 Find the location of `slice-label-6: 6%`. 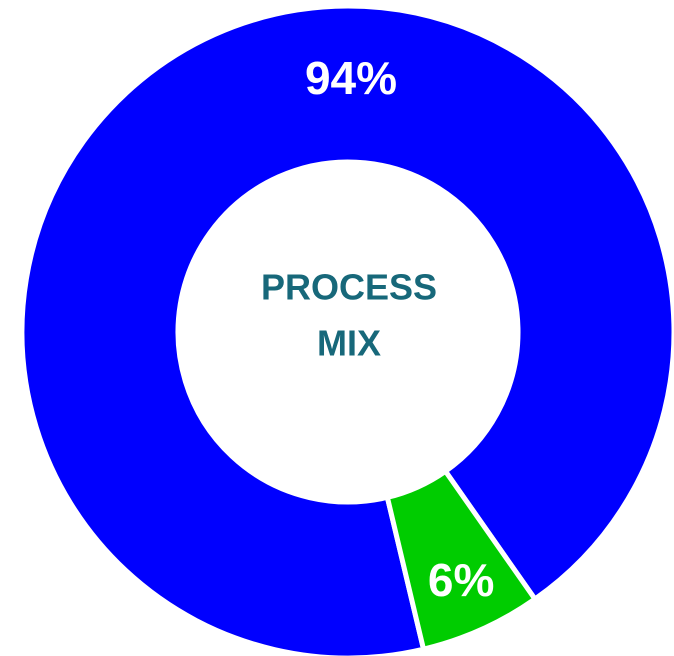

slice-label-6: 6% is located at coordinates (461, 580).